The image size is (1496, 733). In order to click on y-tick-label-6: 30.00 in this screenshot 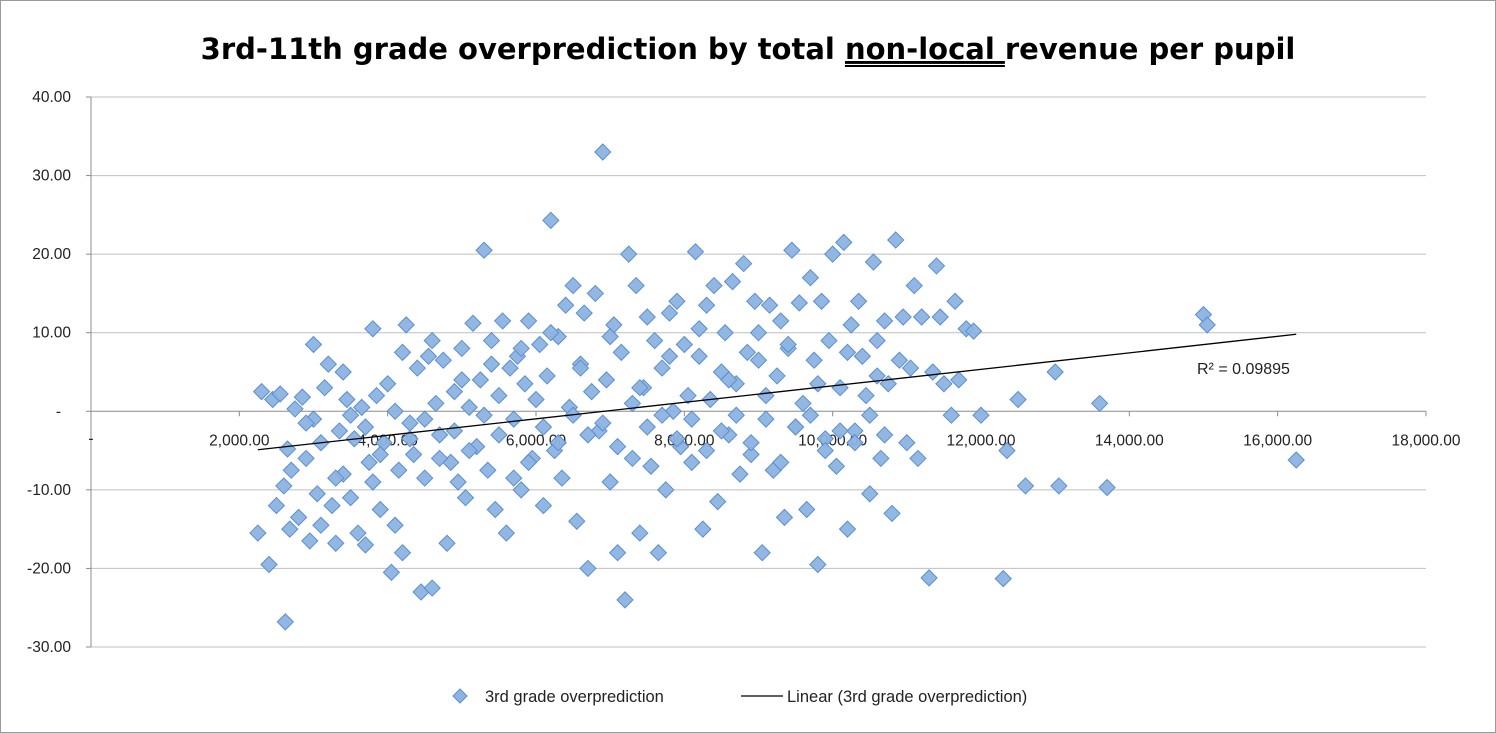, I will do `click(51, 176)`.